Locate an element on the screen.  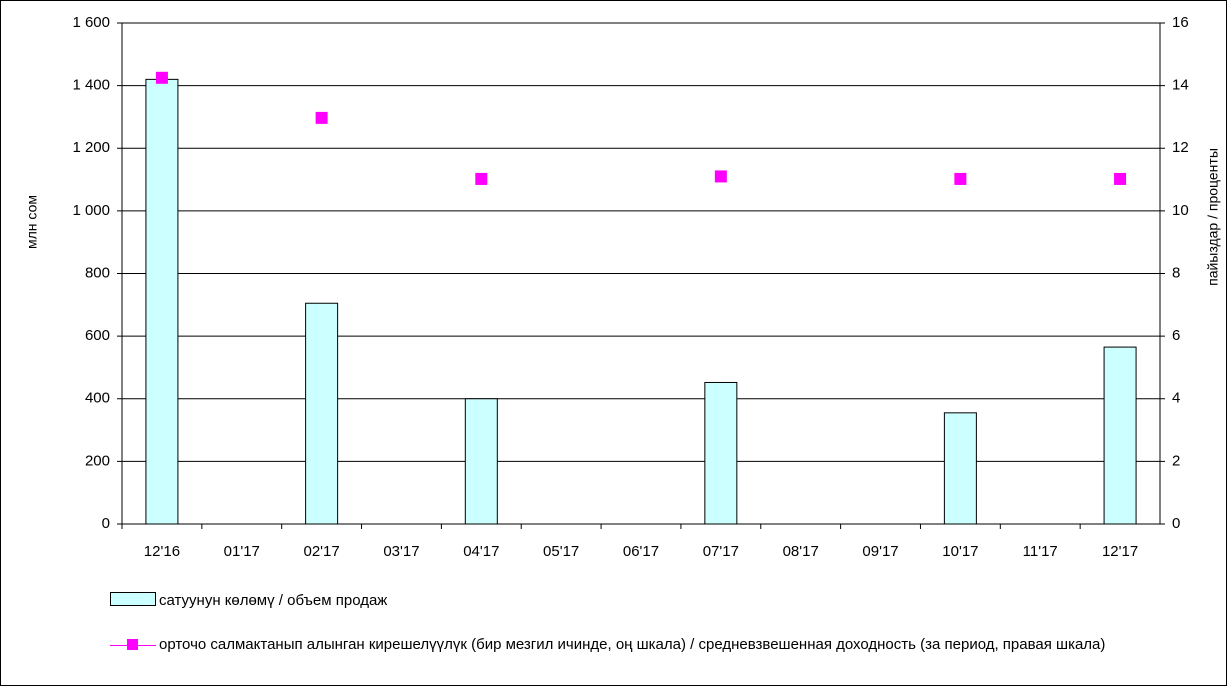
y-tick-label: 1 200 is located at coordinates (91, 147).